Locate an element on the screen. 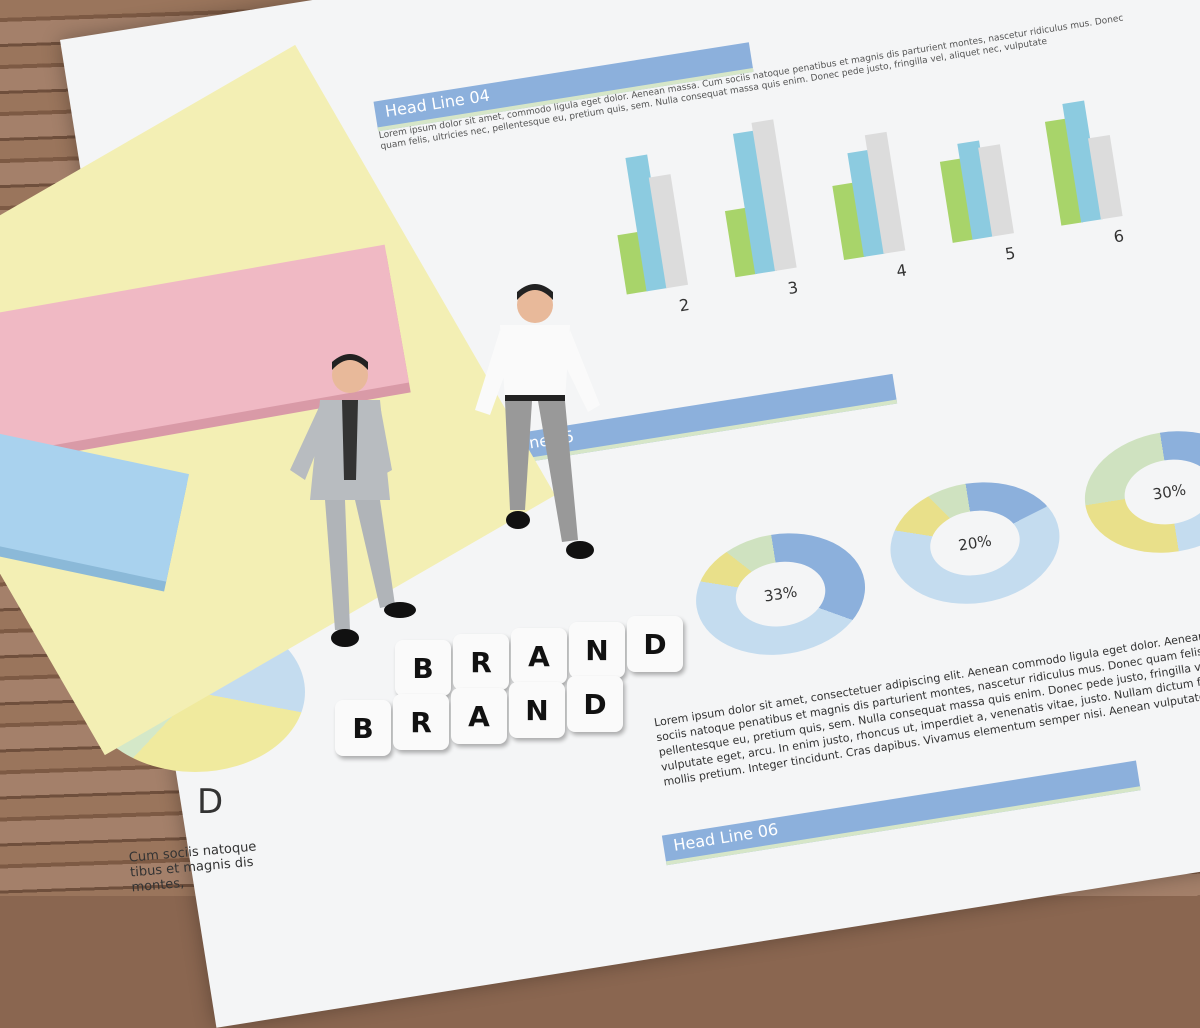 The image size is (1200, 1028). bar-label-2: 2 is located at coordinates (684, 305).